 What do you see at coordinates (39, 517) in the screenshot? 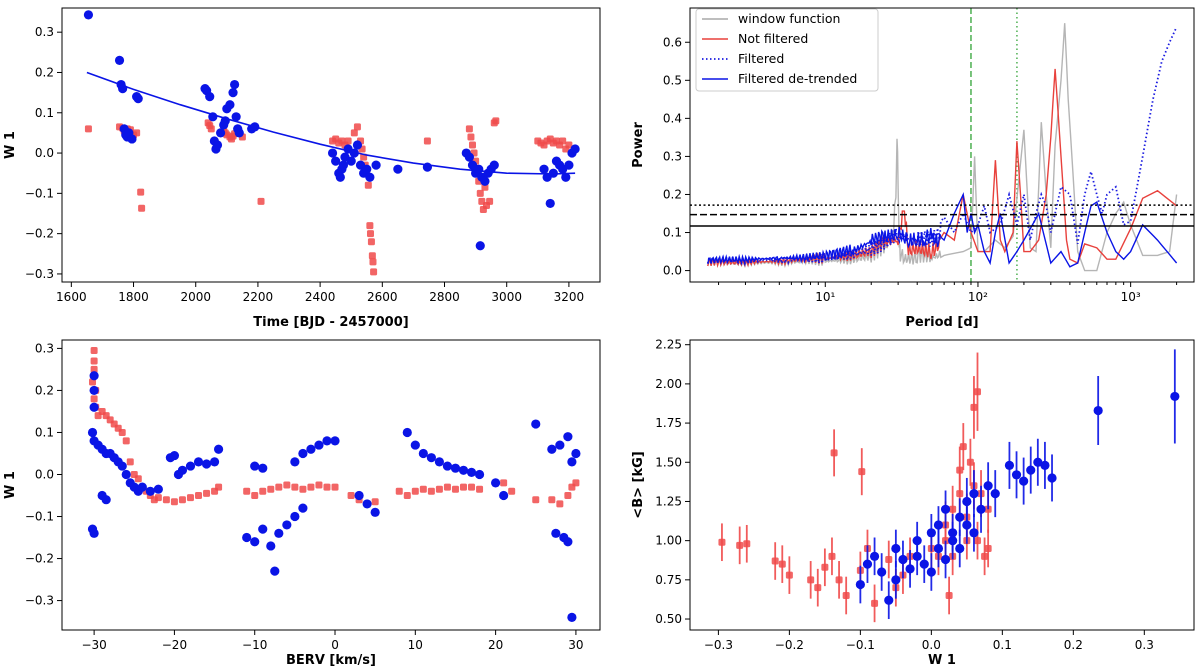
I see `y-tick-label: −0.1` at bounding box center [39, 517].